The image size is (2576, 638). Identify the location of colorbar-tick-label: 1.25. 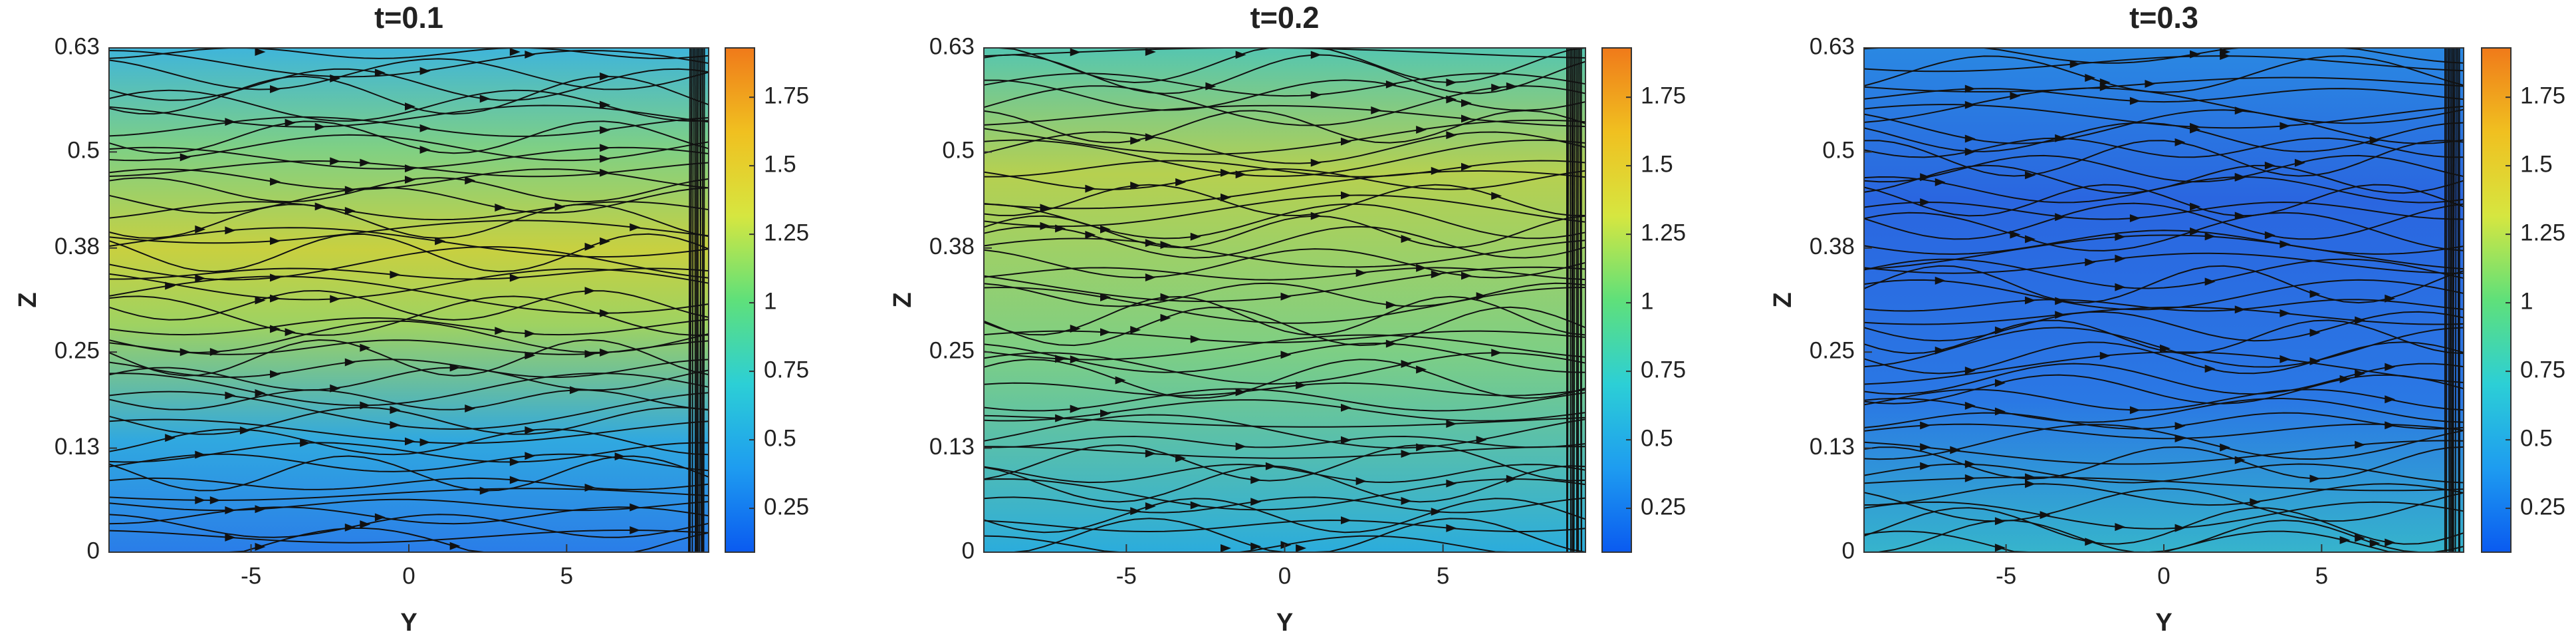
(2542, 232).